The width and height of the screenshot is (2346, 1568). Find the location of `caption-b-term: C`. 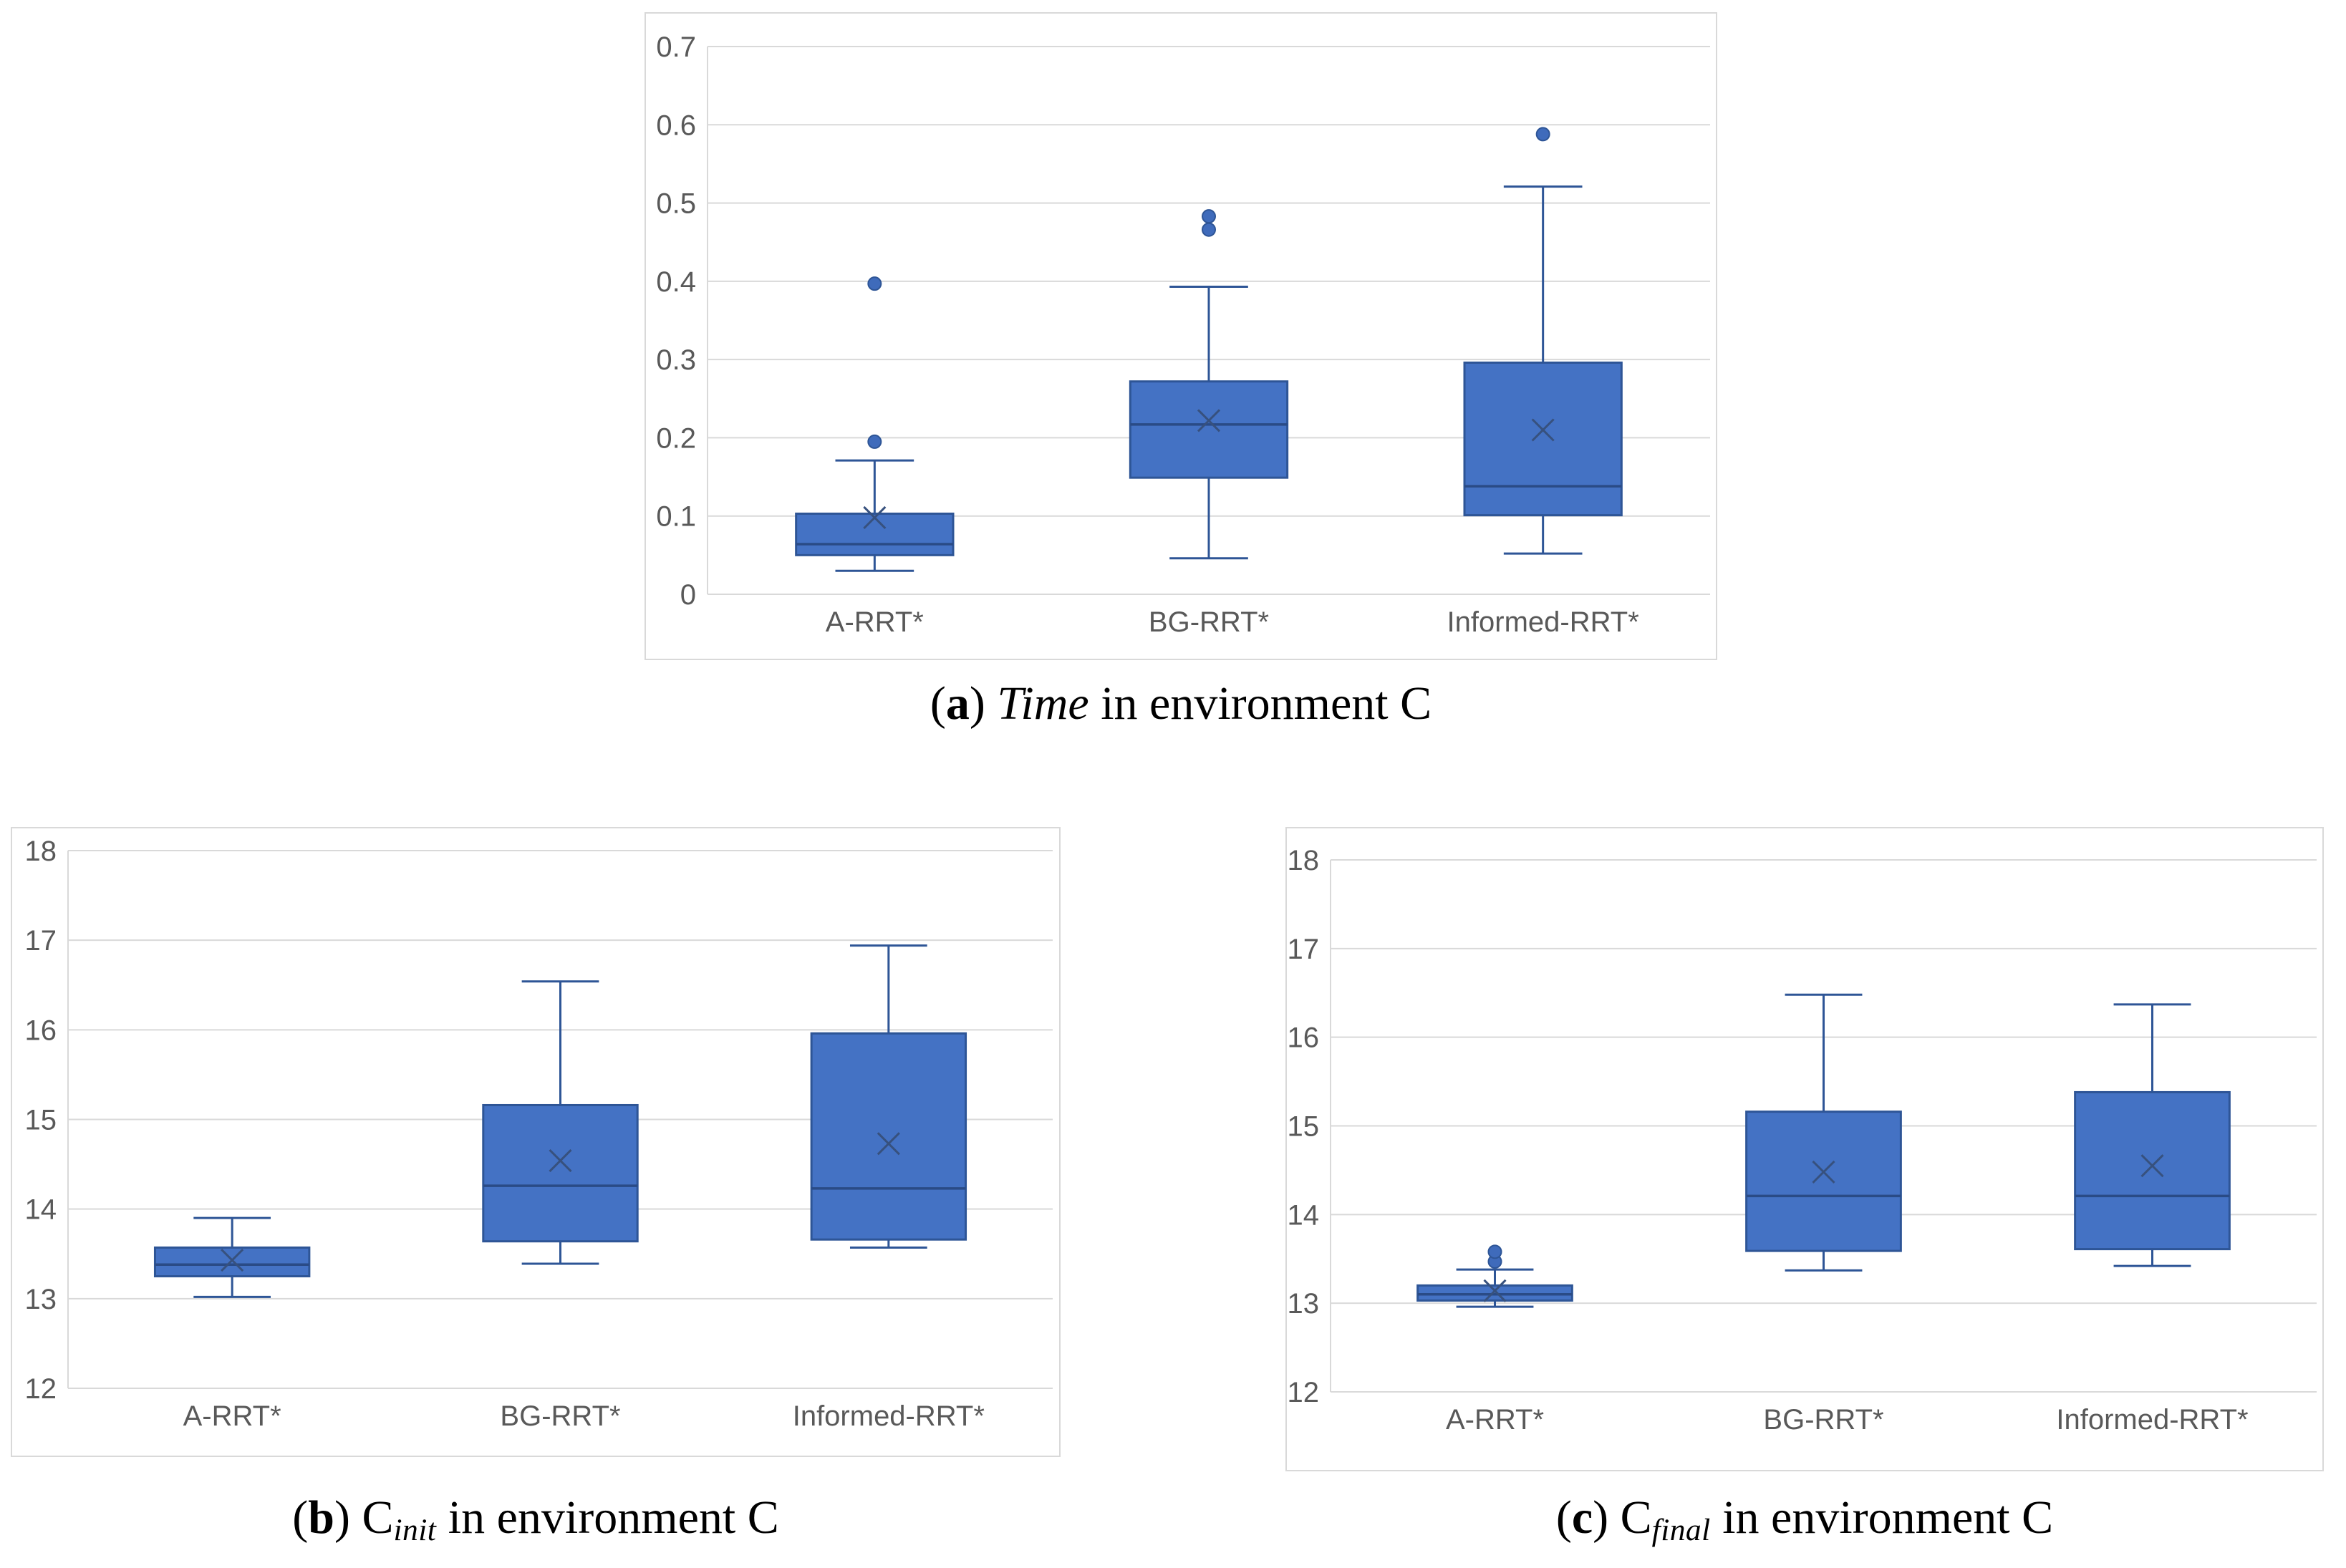

caption-b-term: C is located at coordinates (378, 1517).